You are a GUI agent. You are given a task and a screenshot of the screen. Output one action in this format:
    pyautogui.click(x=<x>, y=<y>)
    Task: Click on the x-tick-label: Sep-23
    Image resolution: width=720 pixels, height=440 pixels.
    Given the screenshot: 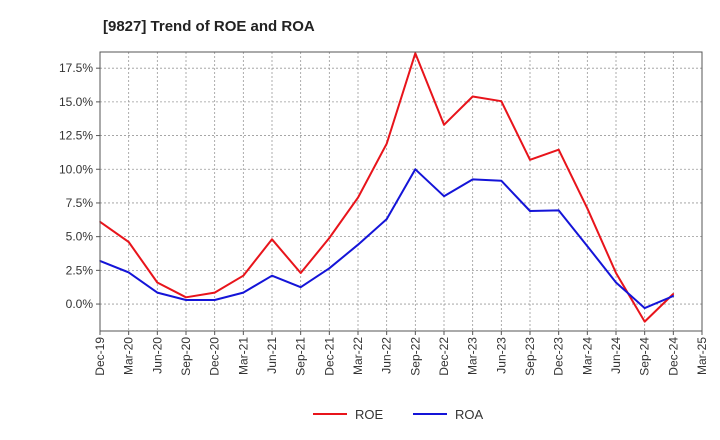 What is the action you would take?
    pyautogui.click(x=530, y=356)
    